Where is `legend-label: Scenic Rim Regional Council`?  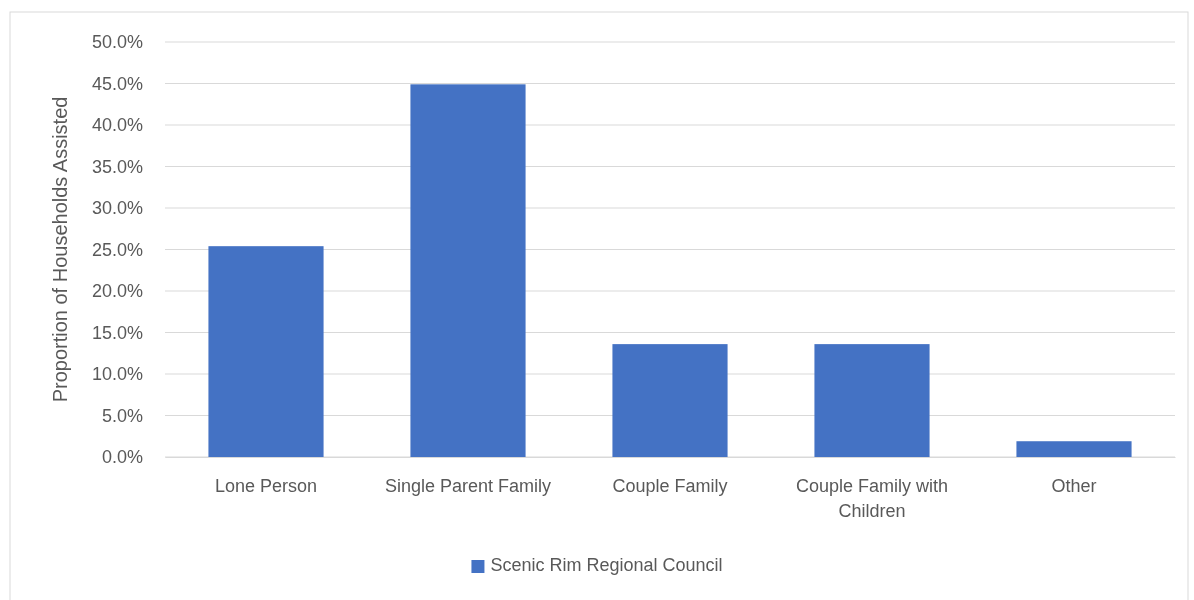 legend-label: Scenic Rim Regional Council is located at coordinates (606, 565).